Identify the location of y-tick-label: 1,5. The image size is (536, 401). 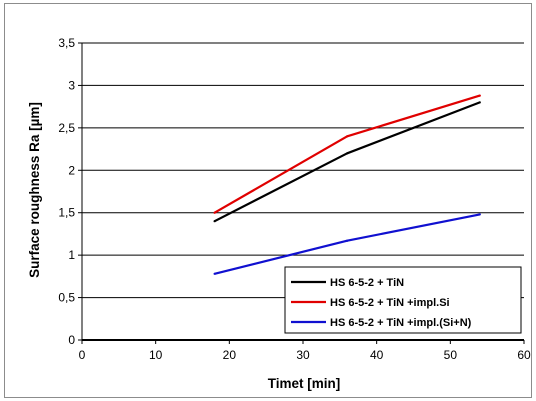
(66, 213).